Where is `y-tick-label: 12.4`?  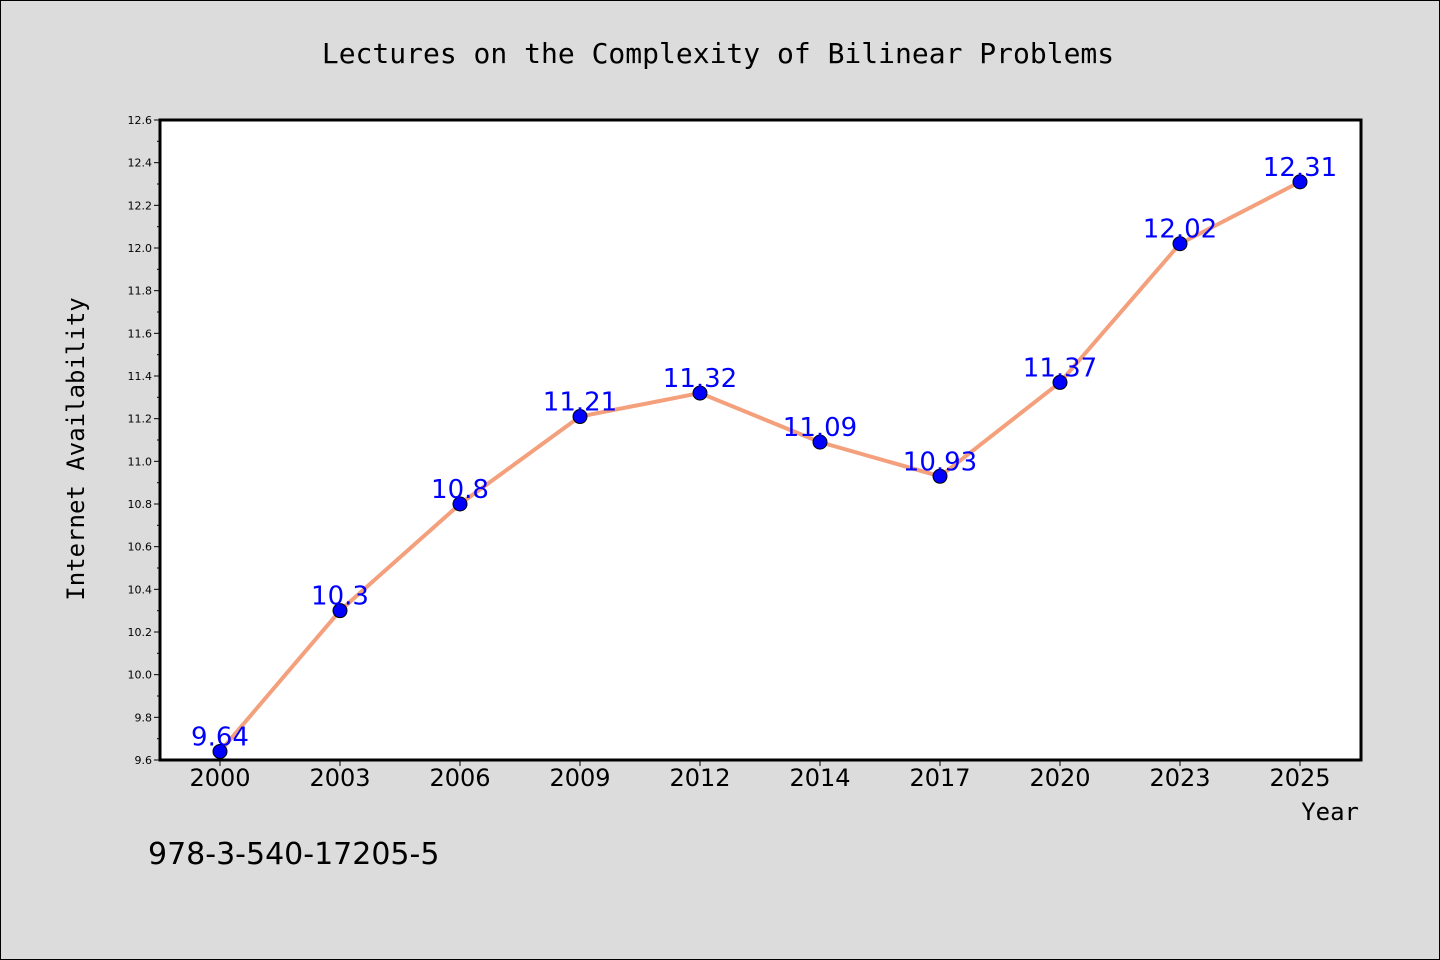 y-tick-label: 12.4 is located at coordinates (140, 163).